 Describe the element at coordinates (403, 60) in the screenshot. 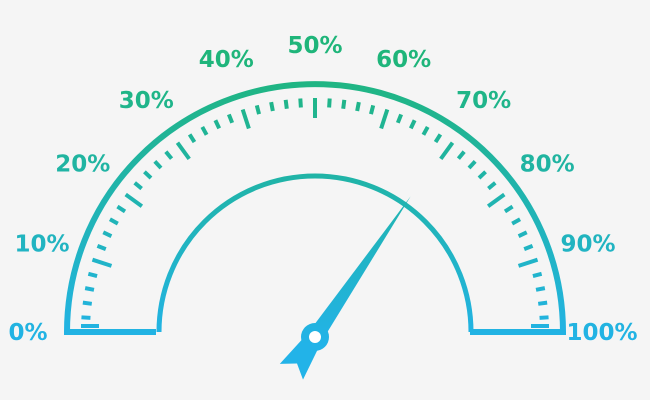

I see `scale-label: 60%` at that location.